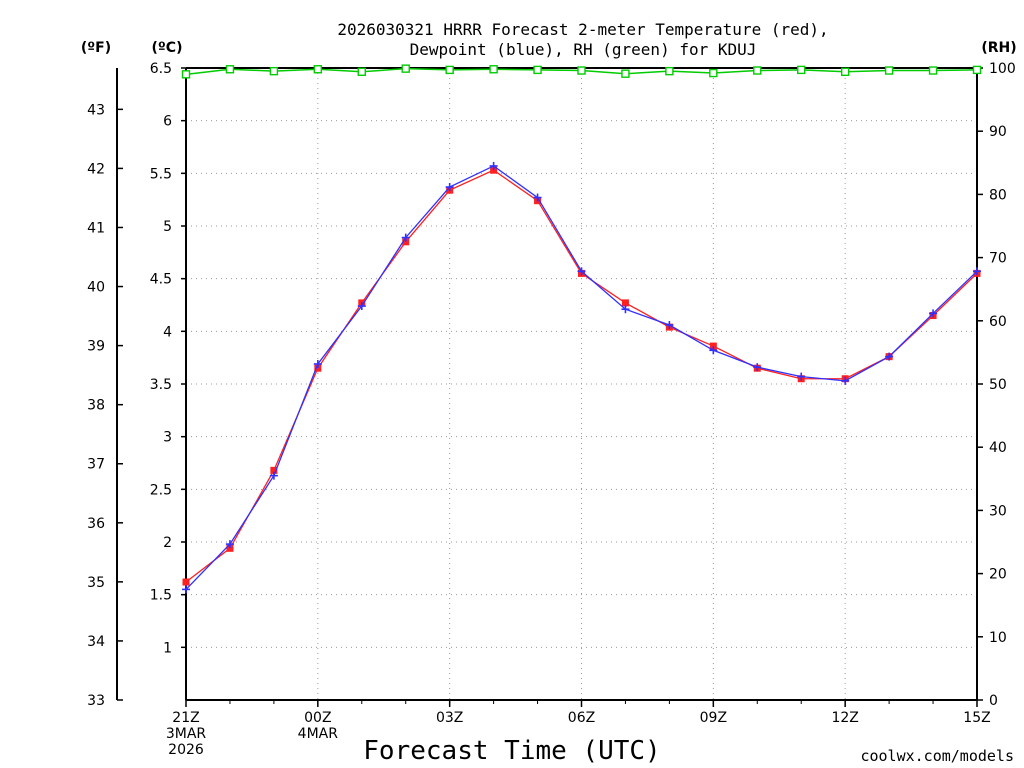 The height and width of the screenshot is (768, 1024). I want to click on rh-tick-label: 30, so click(998, 511).